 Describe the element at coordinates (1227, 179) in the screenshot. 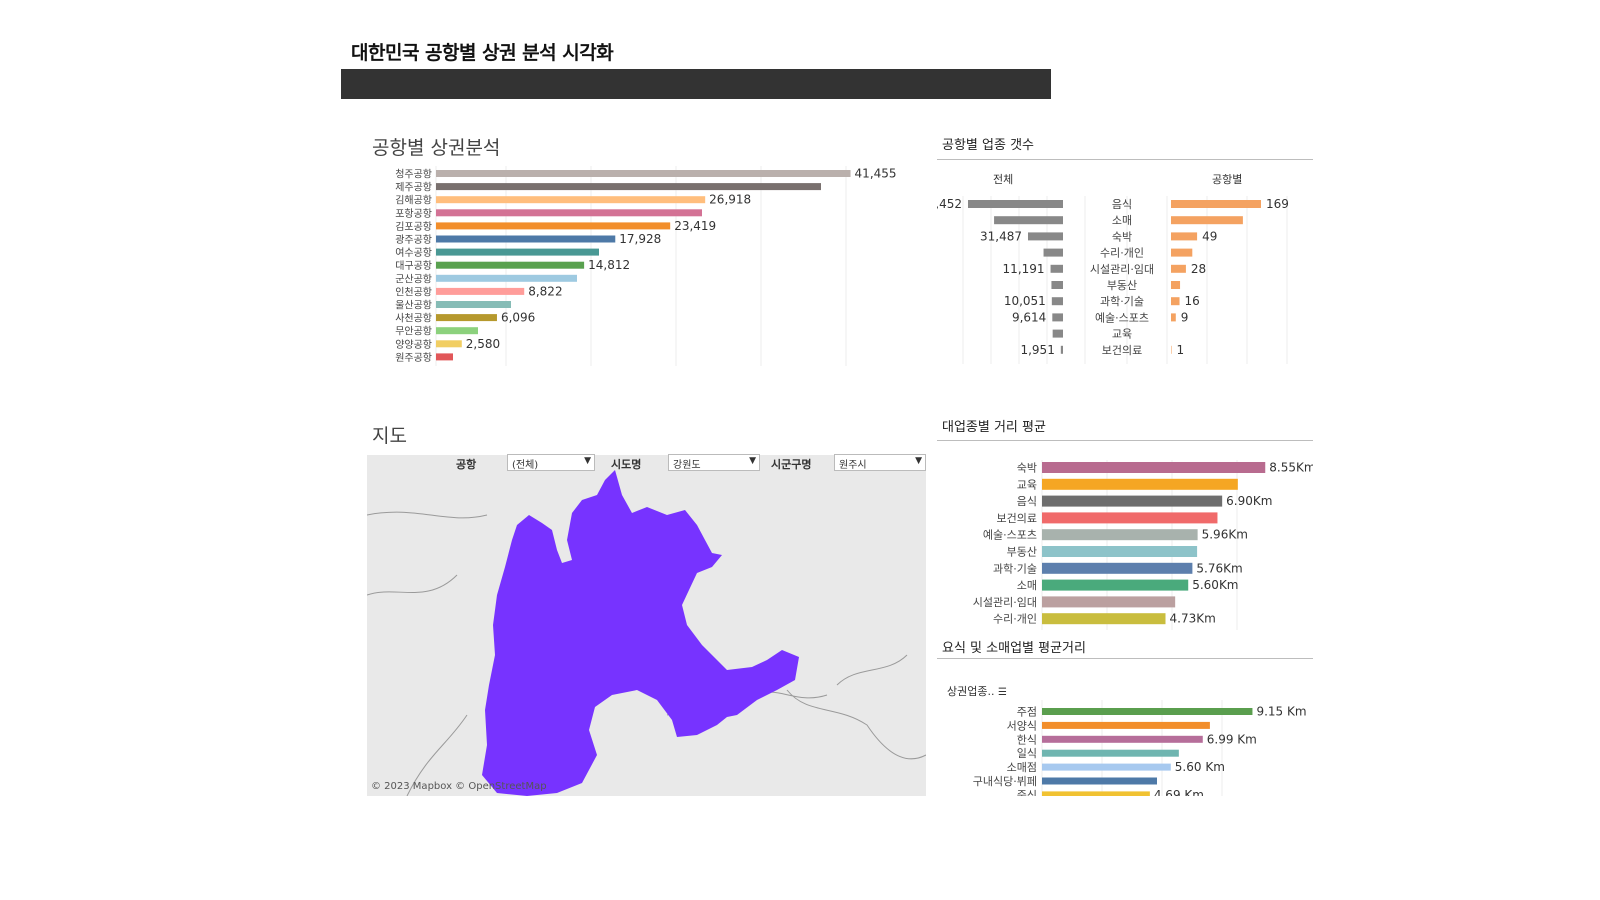

I see `airport-column-header: 공항별` at that location.